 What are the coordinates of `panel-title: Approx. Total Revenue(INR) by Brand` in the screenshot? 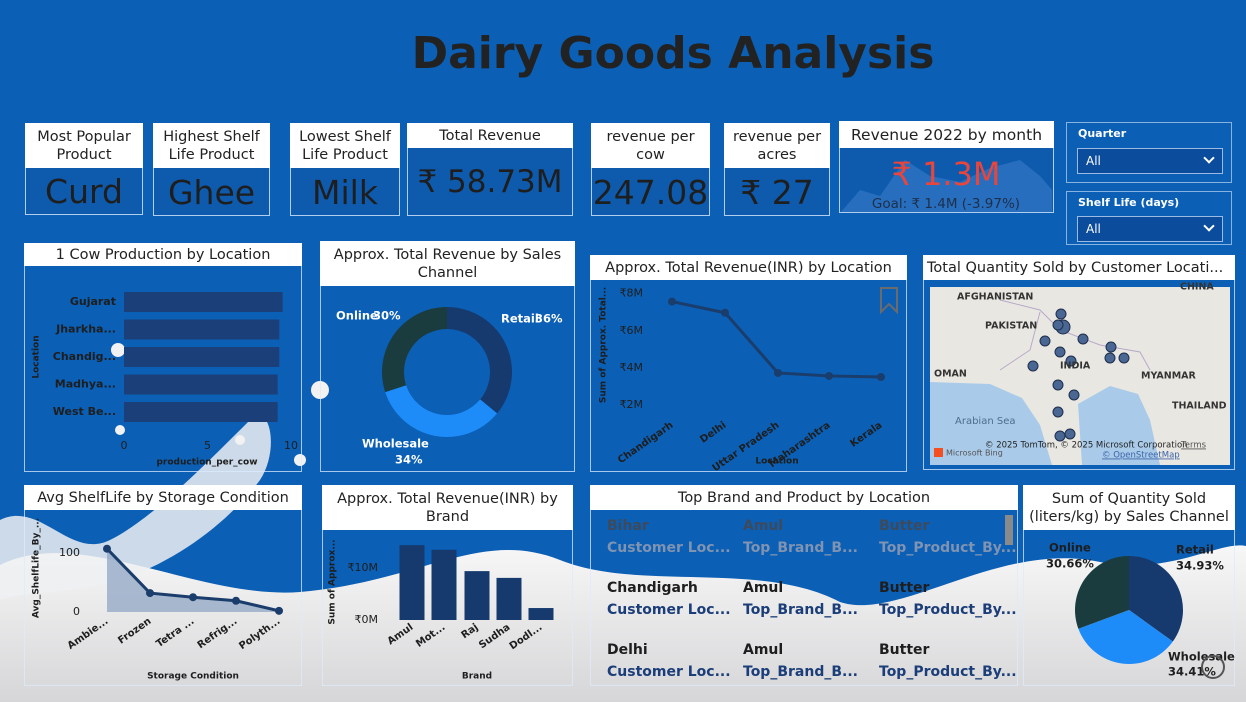 It's located at (447, 507).